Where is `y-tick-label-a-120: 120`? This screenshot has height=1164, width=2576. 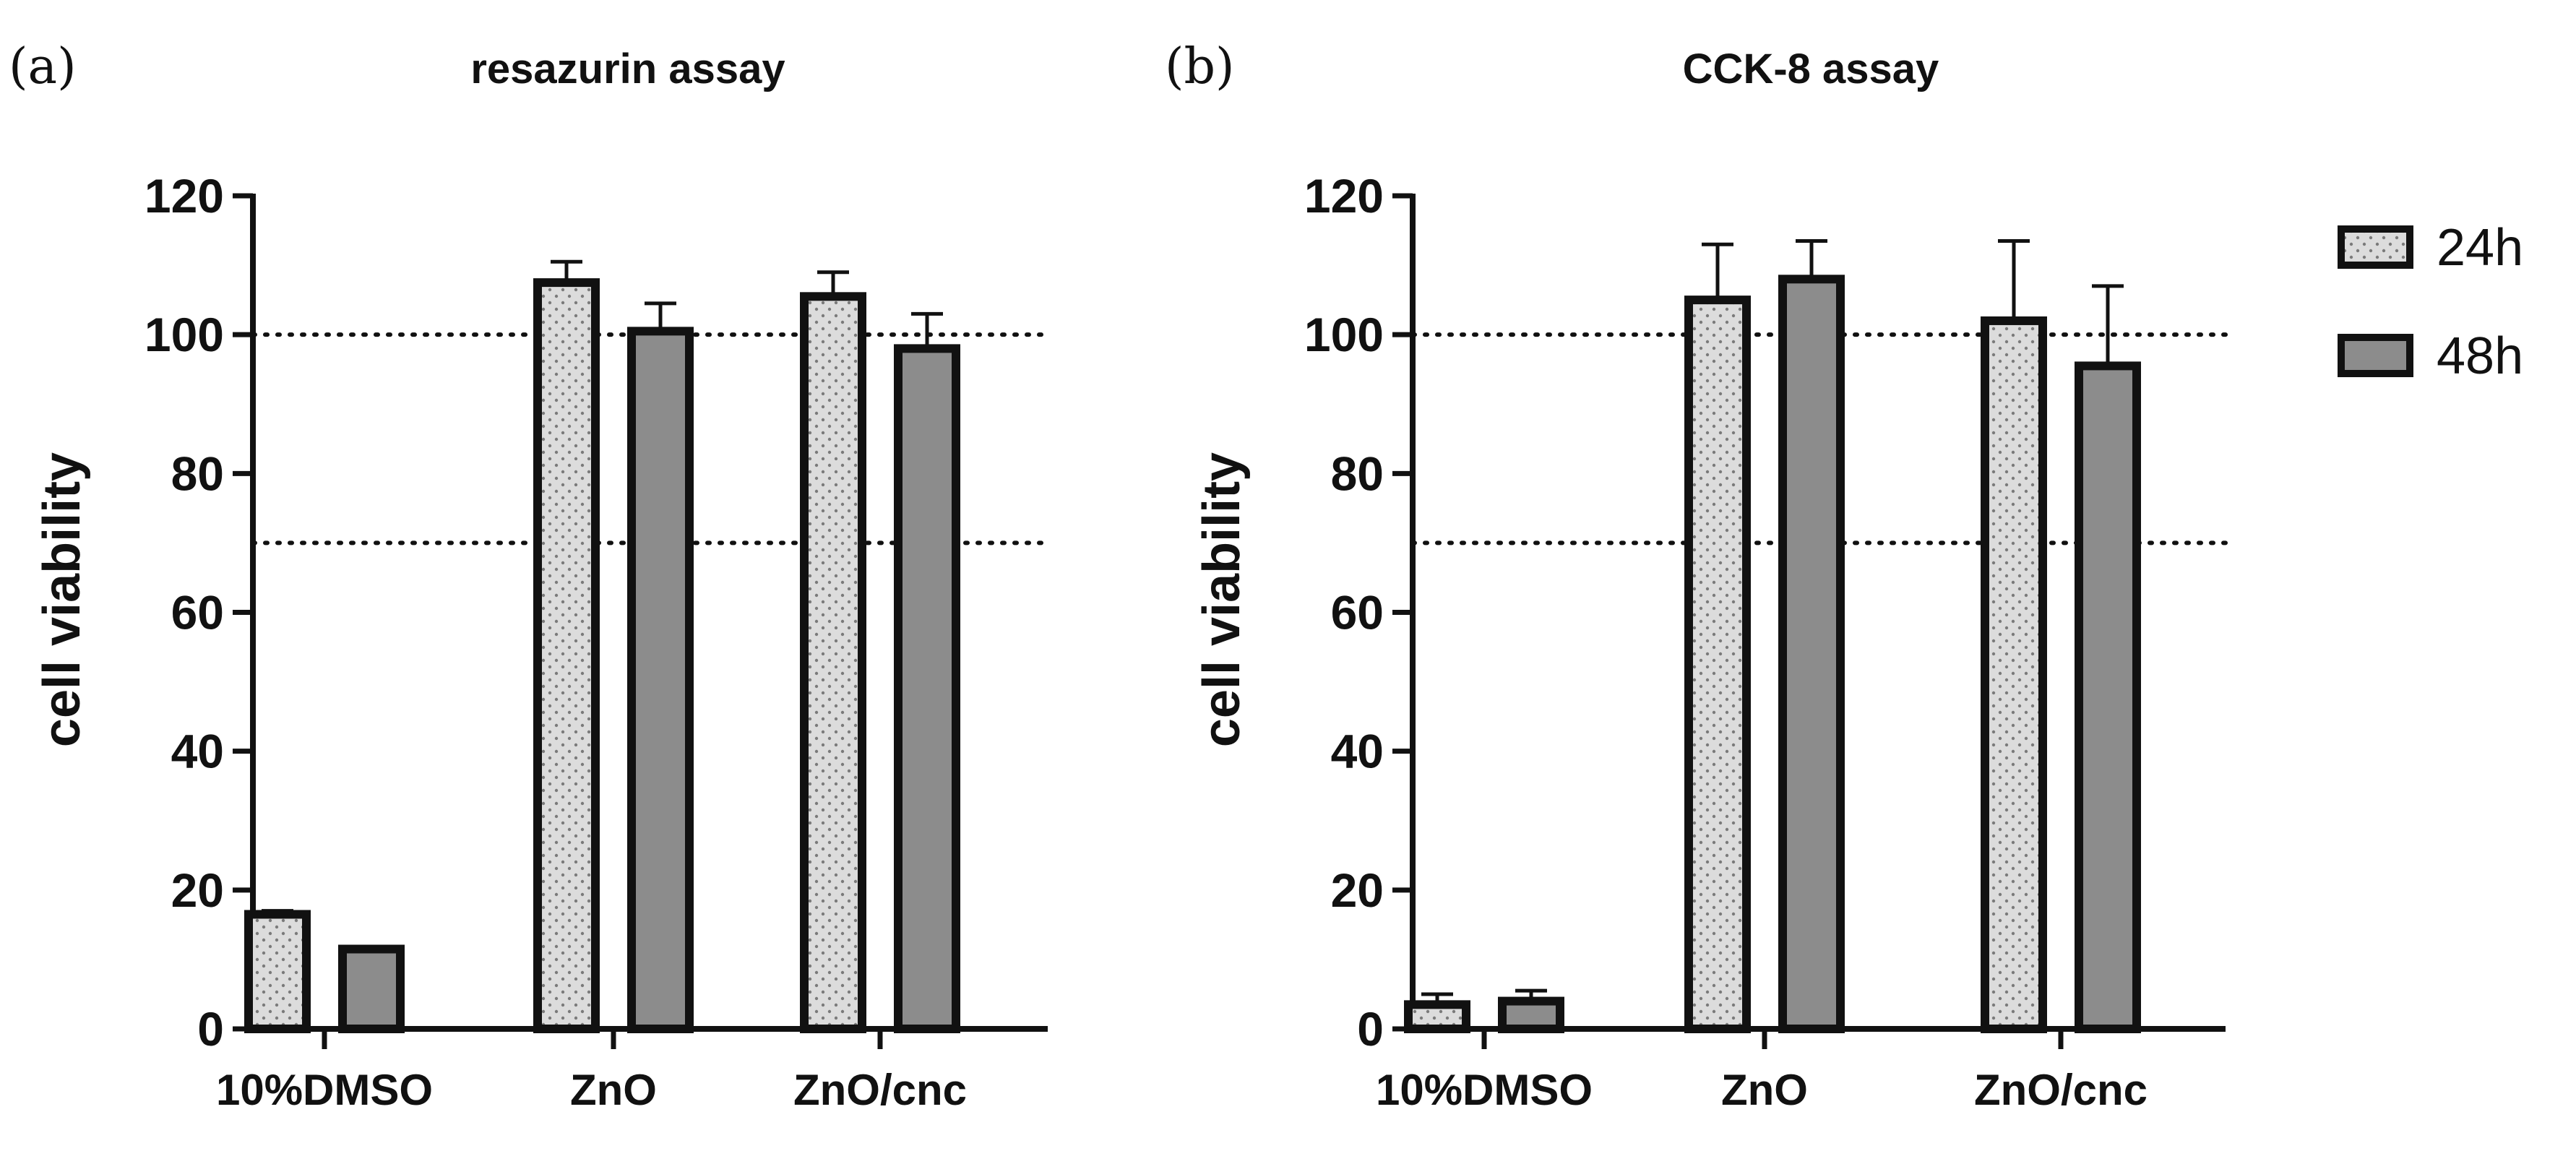 y-tick-label-a-120: 120 is located at coordinates (184, 196).